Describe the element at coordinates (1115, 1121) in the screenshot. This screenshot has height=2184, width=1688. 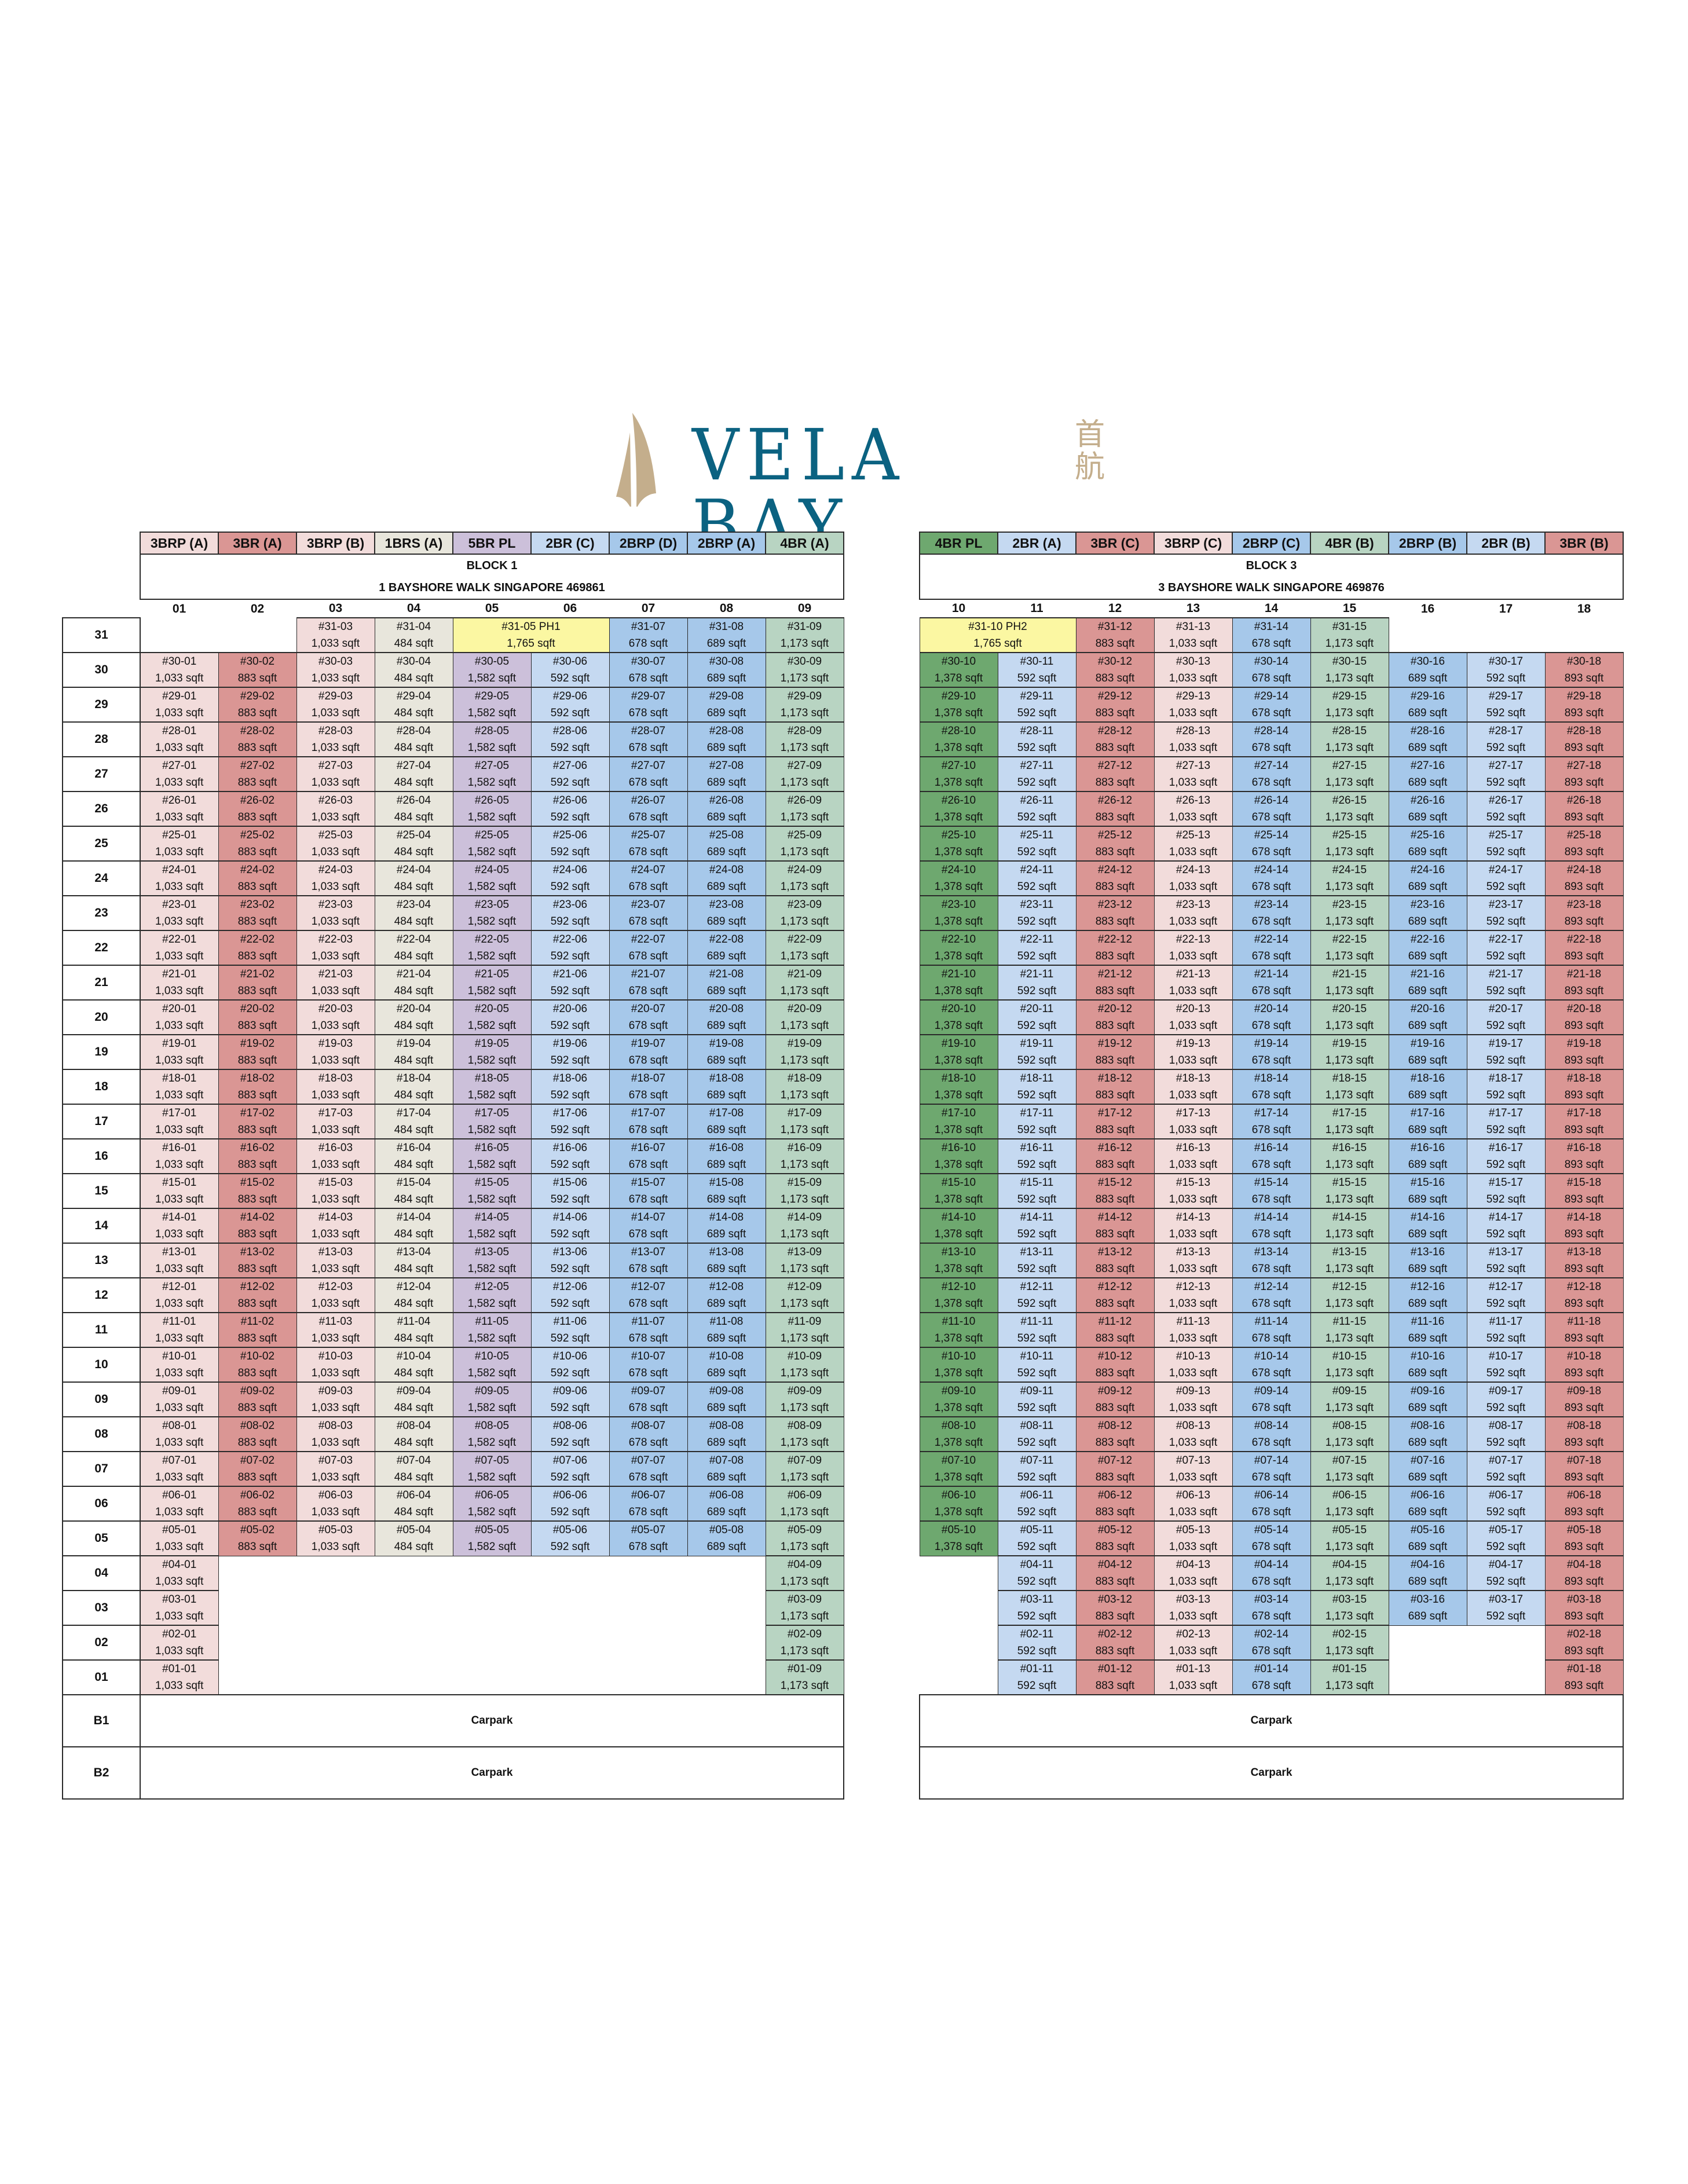
I see `unit-cell: #17-12 883 sqft` at that location.